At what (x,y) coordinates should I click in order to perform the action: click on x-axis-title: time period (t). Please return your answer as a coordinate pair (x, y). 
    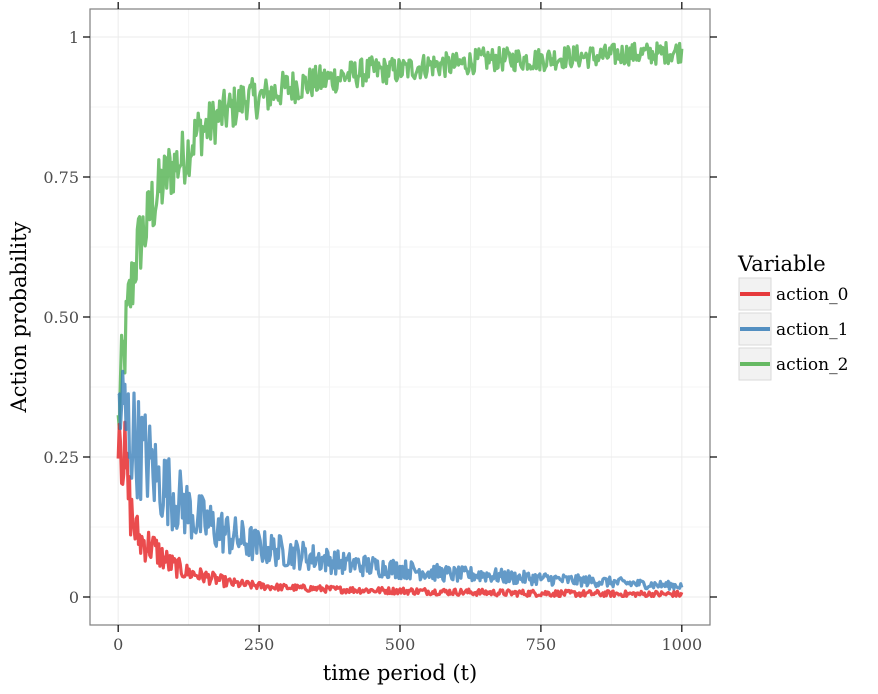
    Looking at the image, I should click on (400, 673).